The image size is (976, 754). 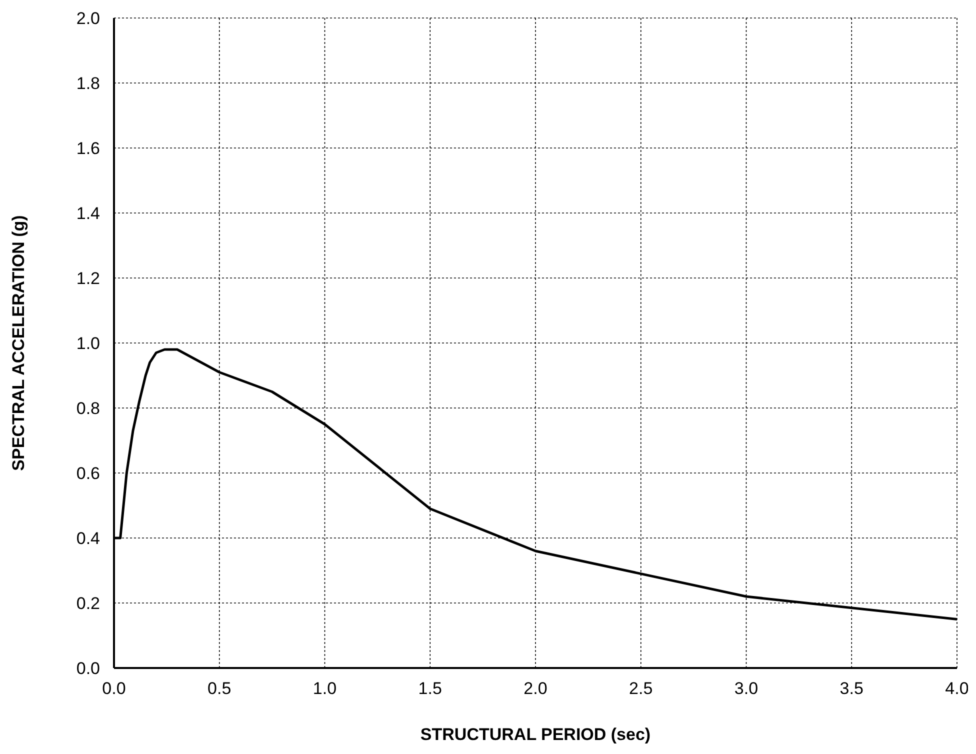 What do you see at coordinates (88, 408) in the screenshot?
I see `y-tick-label: 0.8` at bounding box center [88, 408].